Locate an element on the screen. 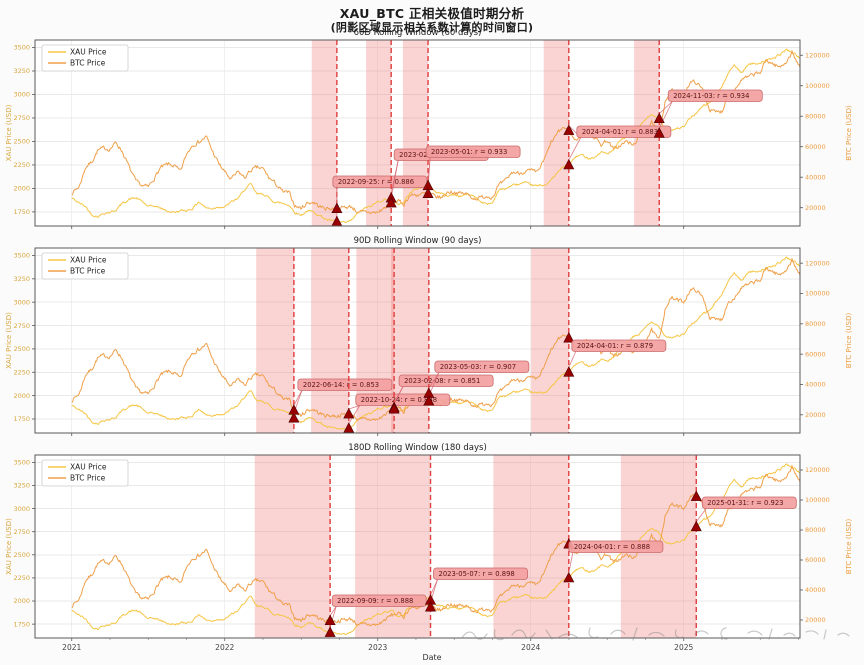 This screenshot has height=665, width=864. annotation-label: 2024-04-01: r = 0.879 is located at coordinates (615, 346).